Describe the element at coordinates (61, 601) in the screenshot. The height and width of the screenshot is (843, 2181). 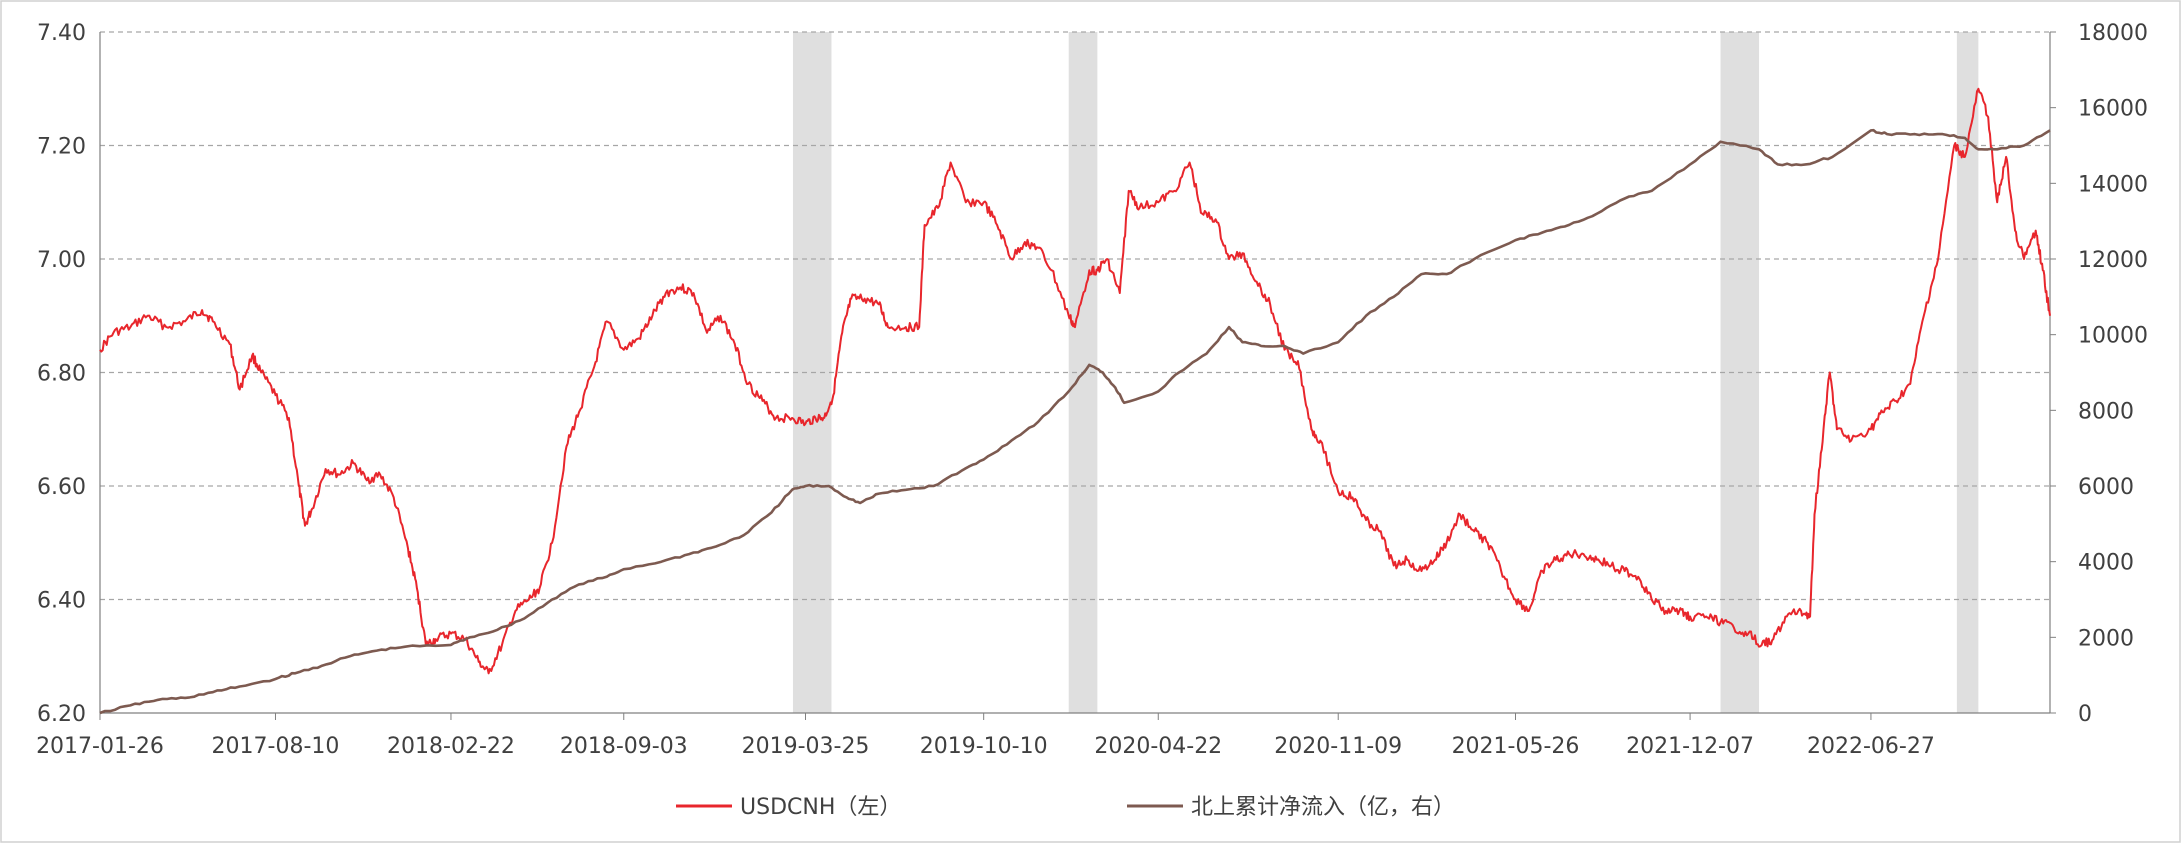
I see `y-left-tick-label: 6.40` at that location.